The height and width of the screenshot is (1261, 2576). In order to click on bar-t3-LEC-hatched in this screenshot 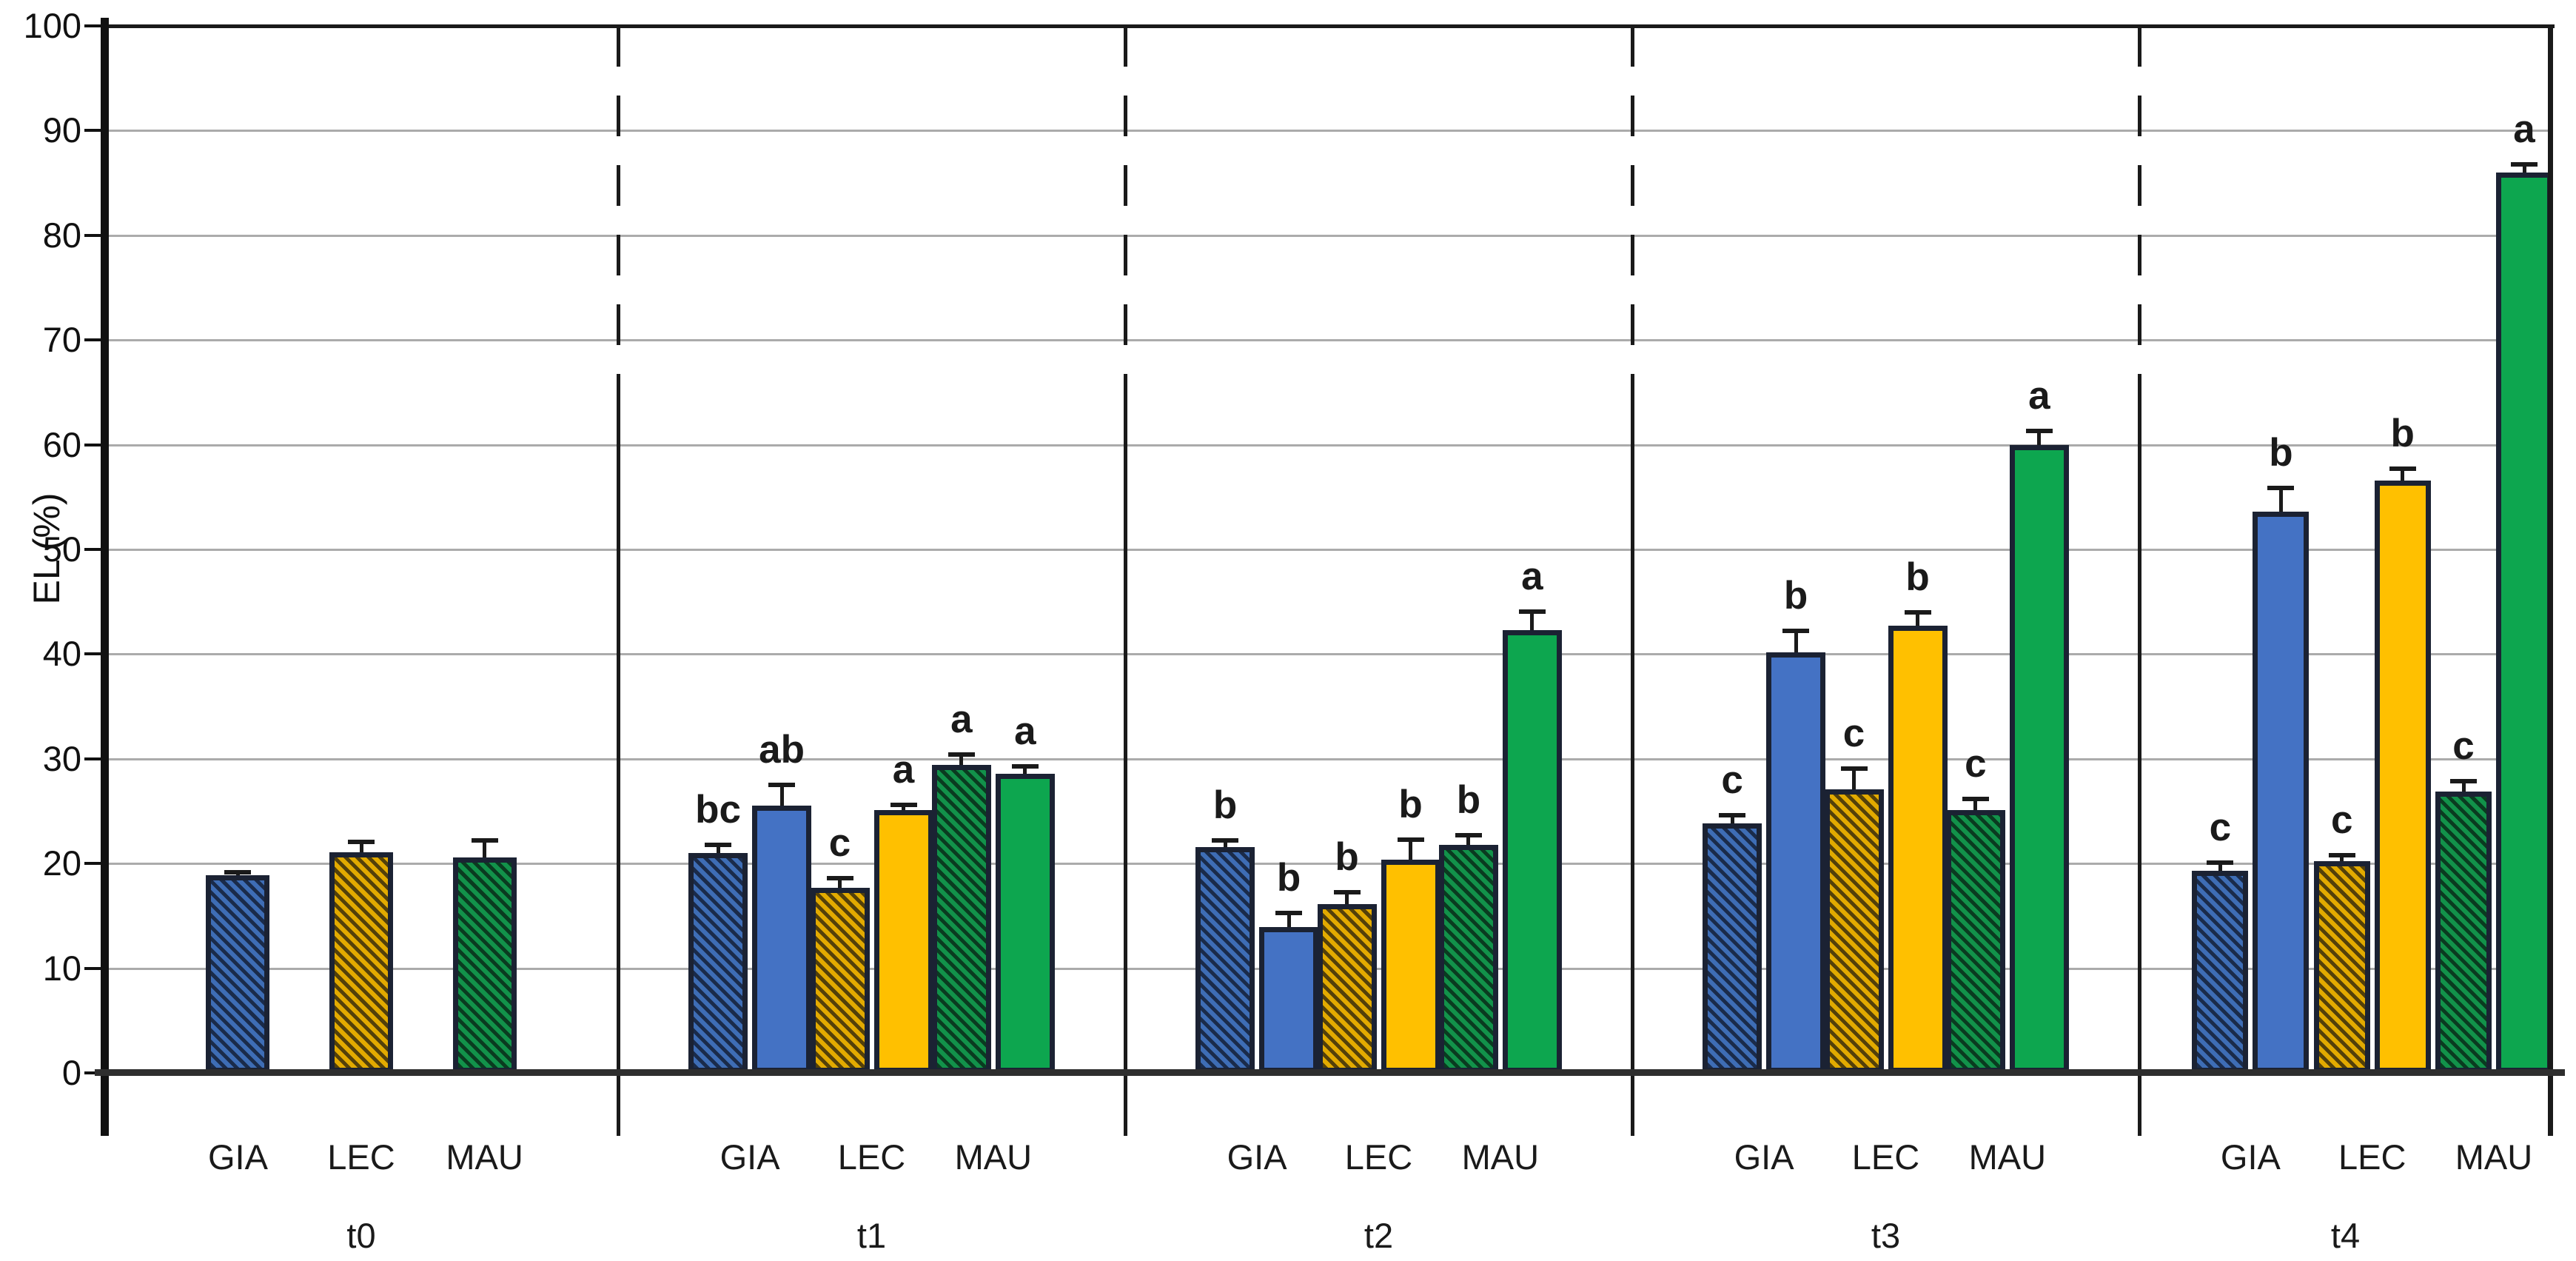, I will do `click(1854, 931)`.